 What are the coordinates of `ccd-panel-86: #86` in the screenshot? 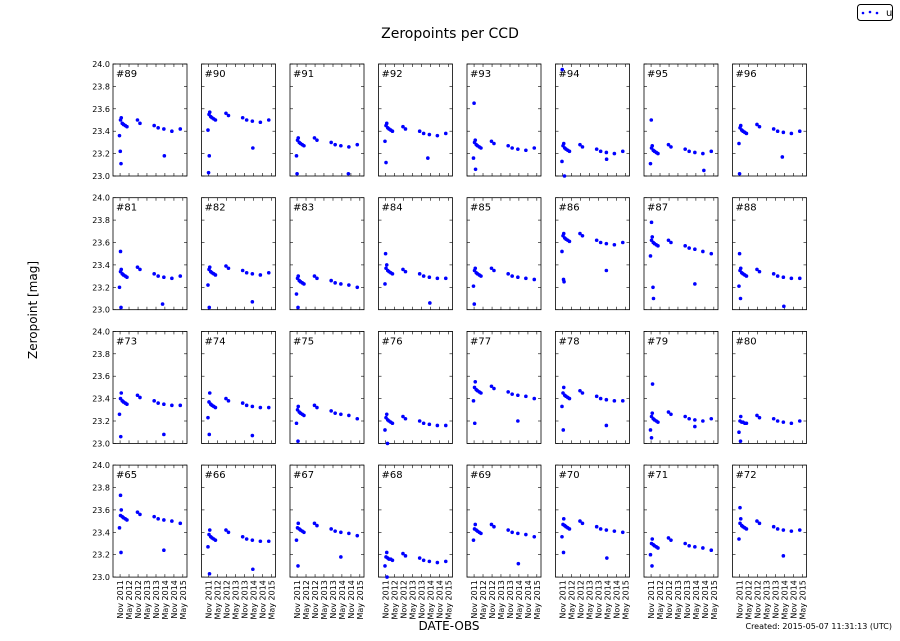 It's located at (592, 254).